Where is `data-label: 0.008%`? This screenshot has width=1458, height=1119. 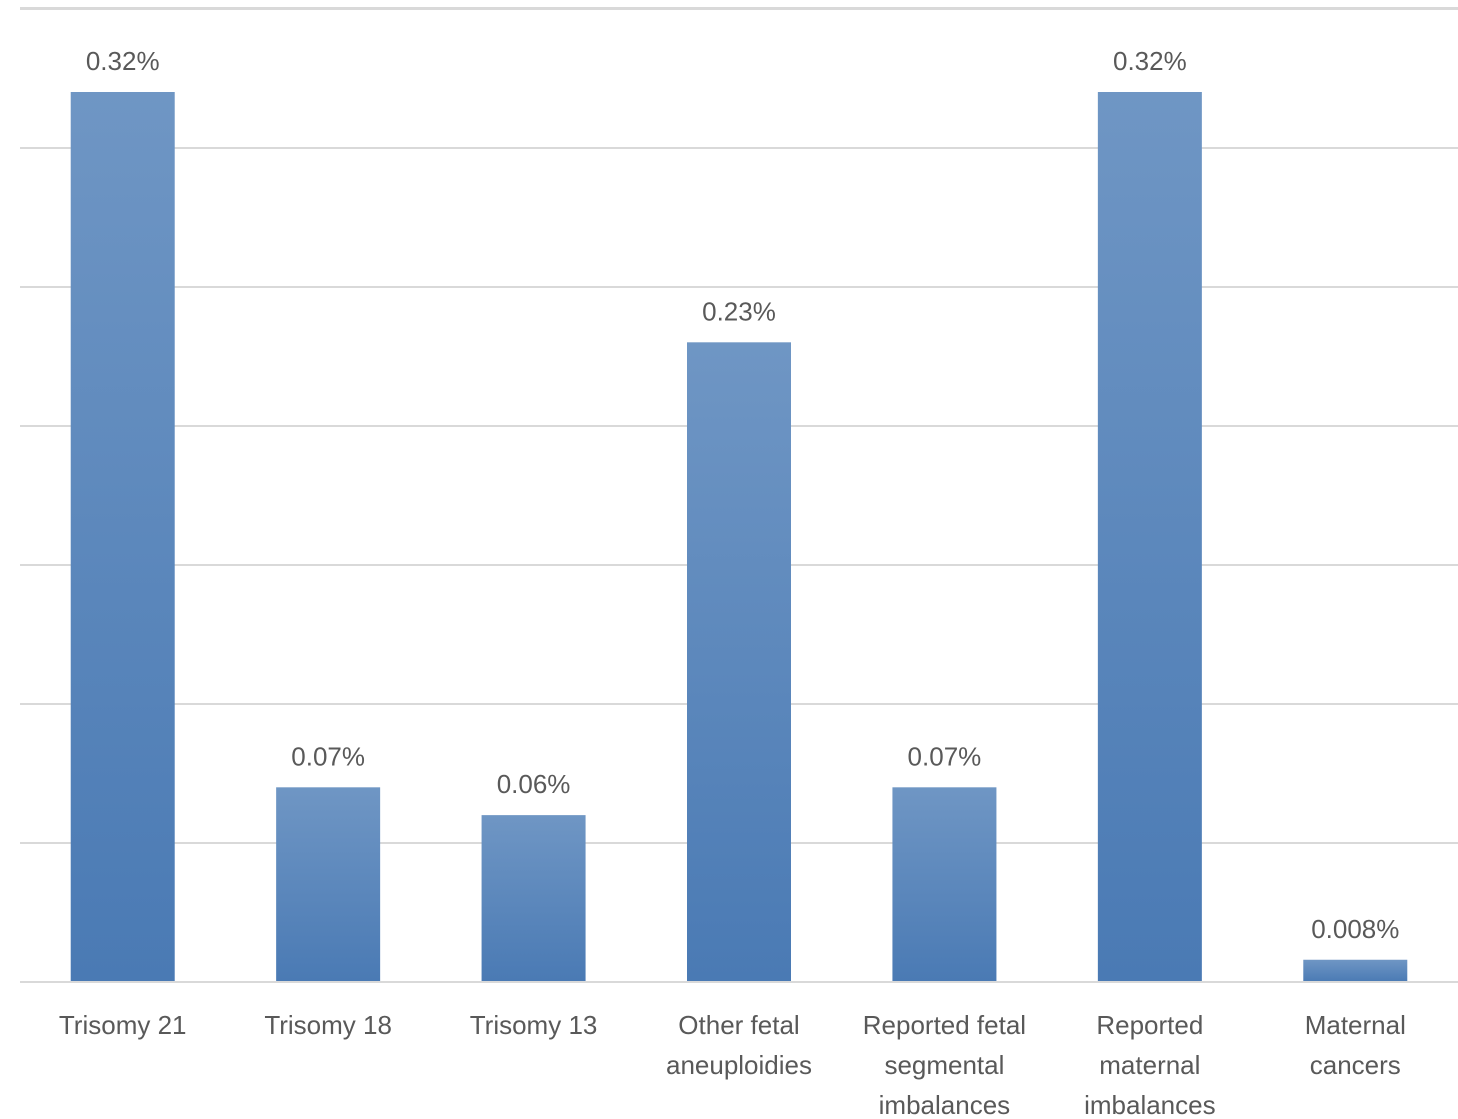 data-label: 0.008% is located at coordinates (1355, 929).